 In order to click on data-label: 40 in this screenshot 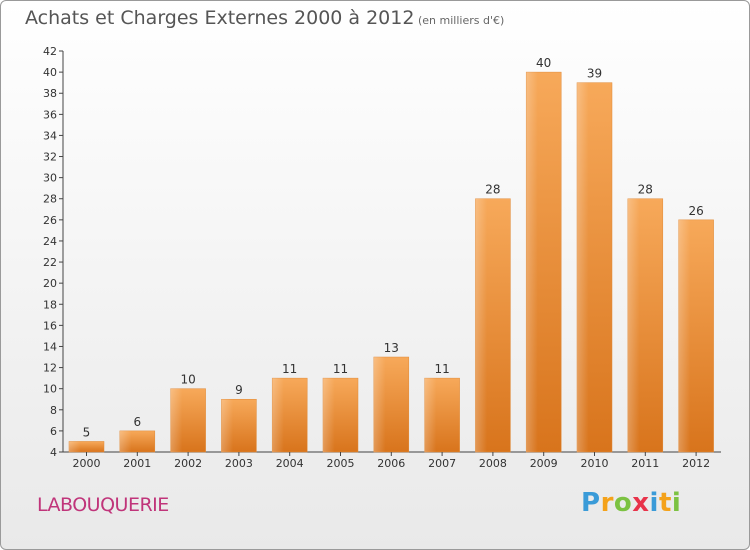, I will do `click(543, 63)`.